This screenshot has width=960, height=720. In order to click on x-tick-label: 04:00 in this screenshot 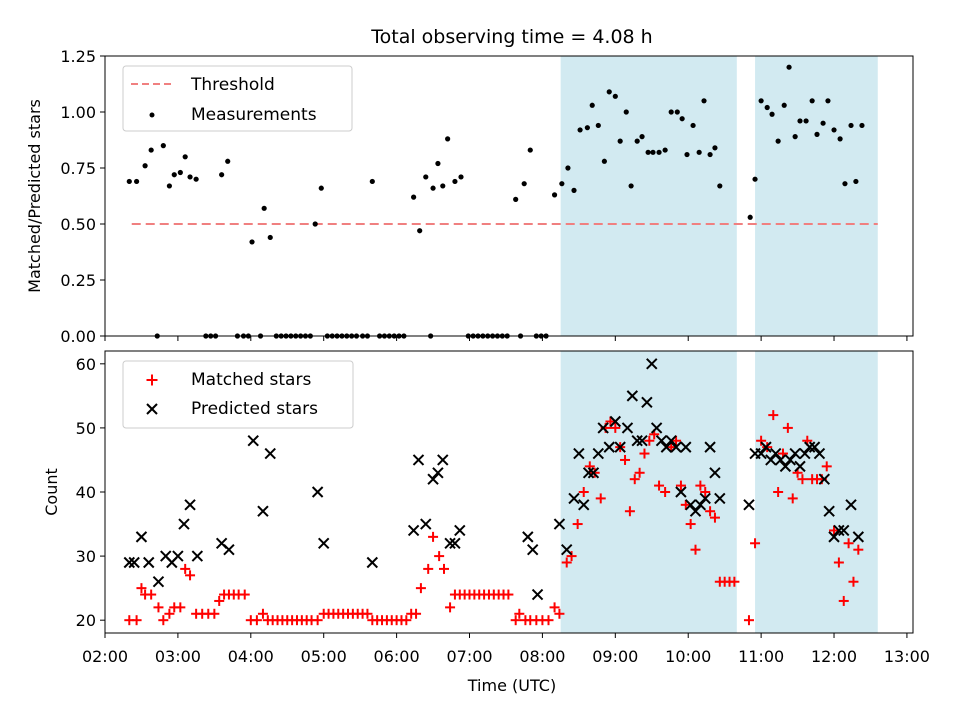, I will do `click(251, 656)`.